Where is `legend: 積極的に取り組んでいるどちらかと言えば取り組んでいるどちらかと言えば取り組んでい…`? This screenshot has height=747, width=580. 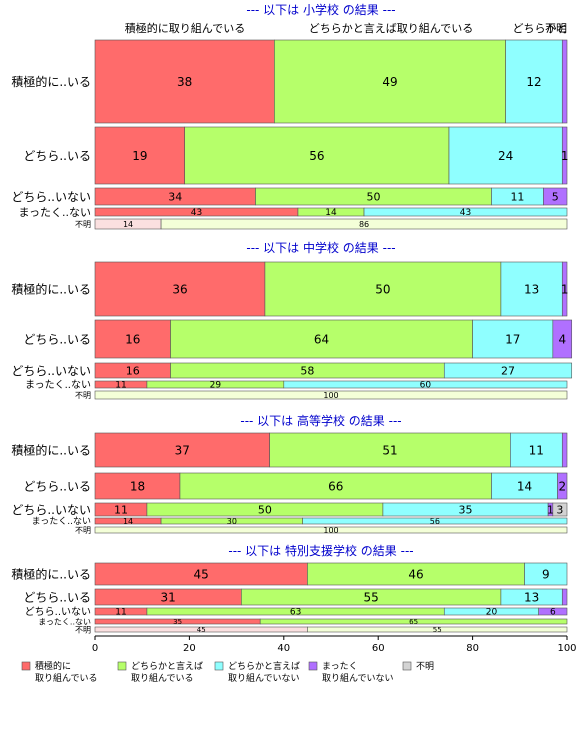 legend: 積極的に取り組んでいるどちらかと言えば取り組んでいるどちらかと言えば取り組んでい… is located at coordinates (227, 672).